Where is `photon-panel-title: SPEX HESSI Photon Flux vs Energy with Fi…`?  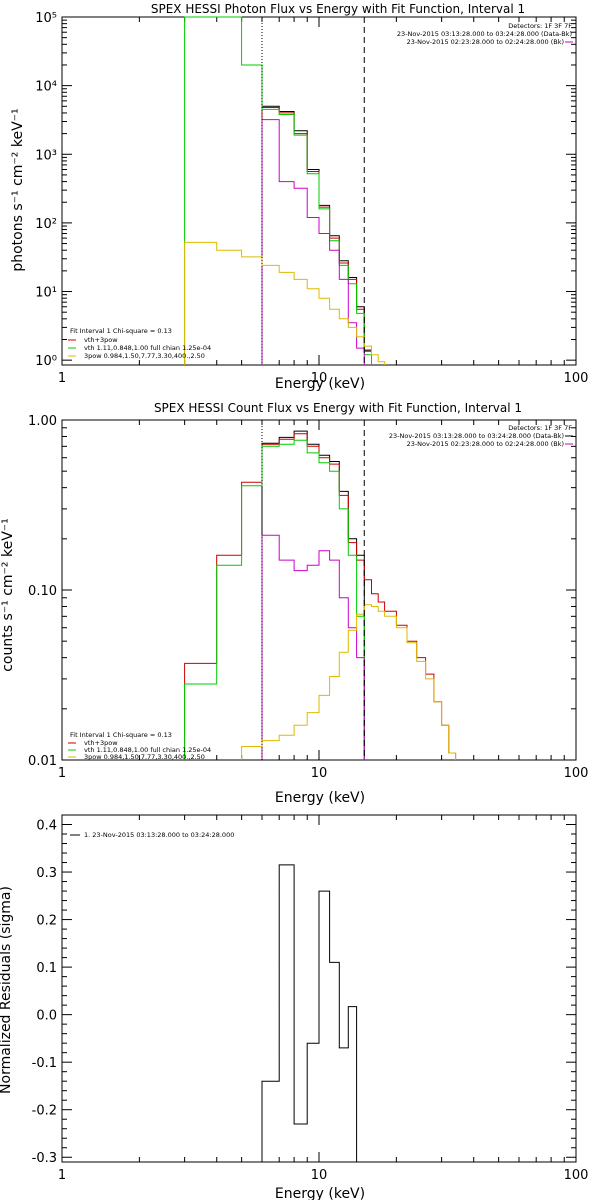
photon-panel-title: SPEX HESSI Photon Flux vs Energy with Fi… is located at coordinates (338, 9).